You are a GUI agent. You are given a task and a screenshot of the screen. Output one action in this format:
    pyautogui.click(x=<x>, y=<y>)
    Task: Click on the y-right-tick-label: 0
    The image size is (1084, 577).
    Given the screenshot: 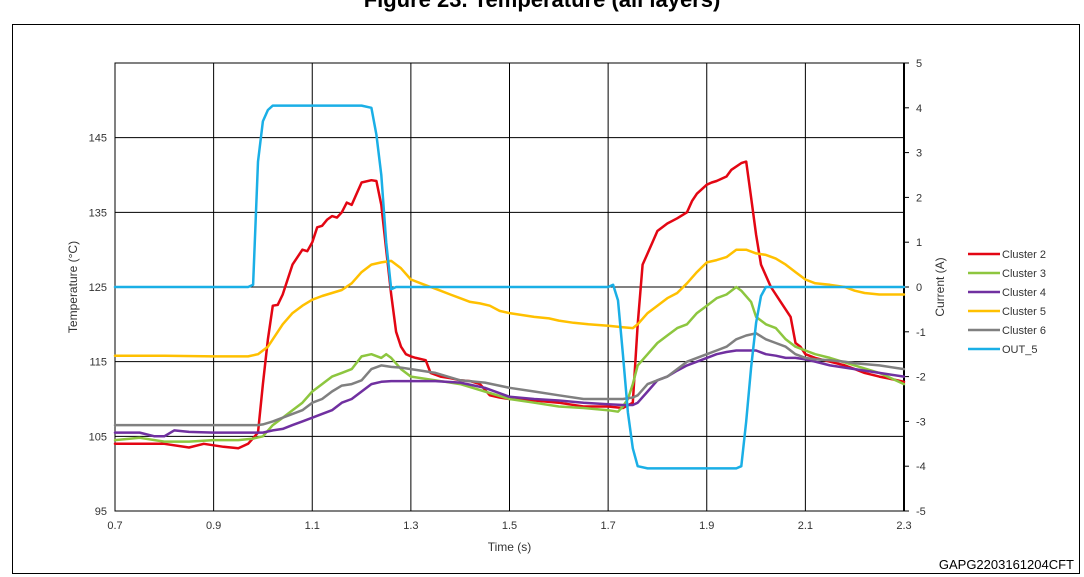 What is the action you would take?
    pyautogui.click(x=919, y=288)
    